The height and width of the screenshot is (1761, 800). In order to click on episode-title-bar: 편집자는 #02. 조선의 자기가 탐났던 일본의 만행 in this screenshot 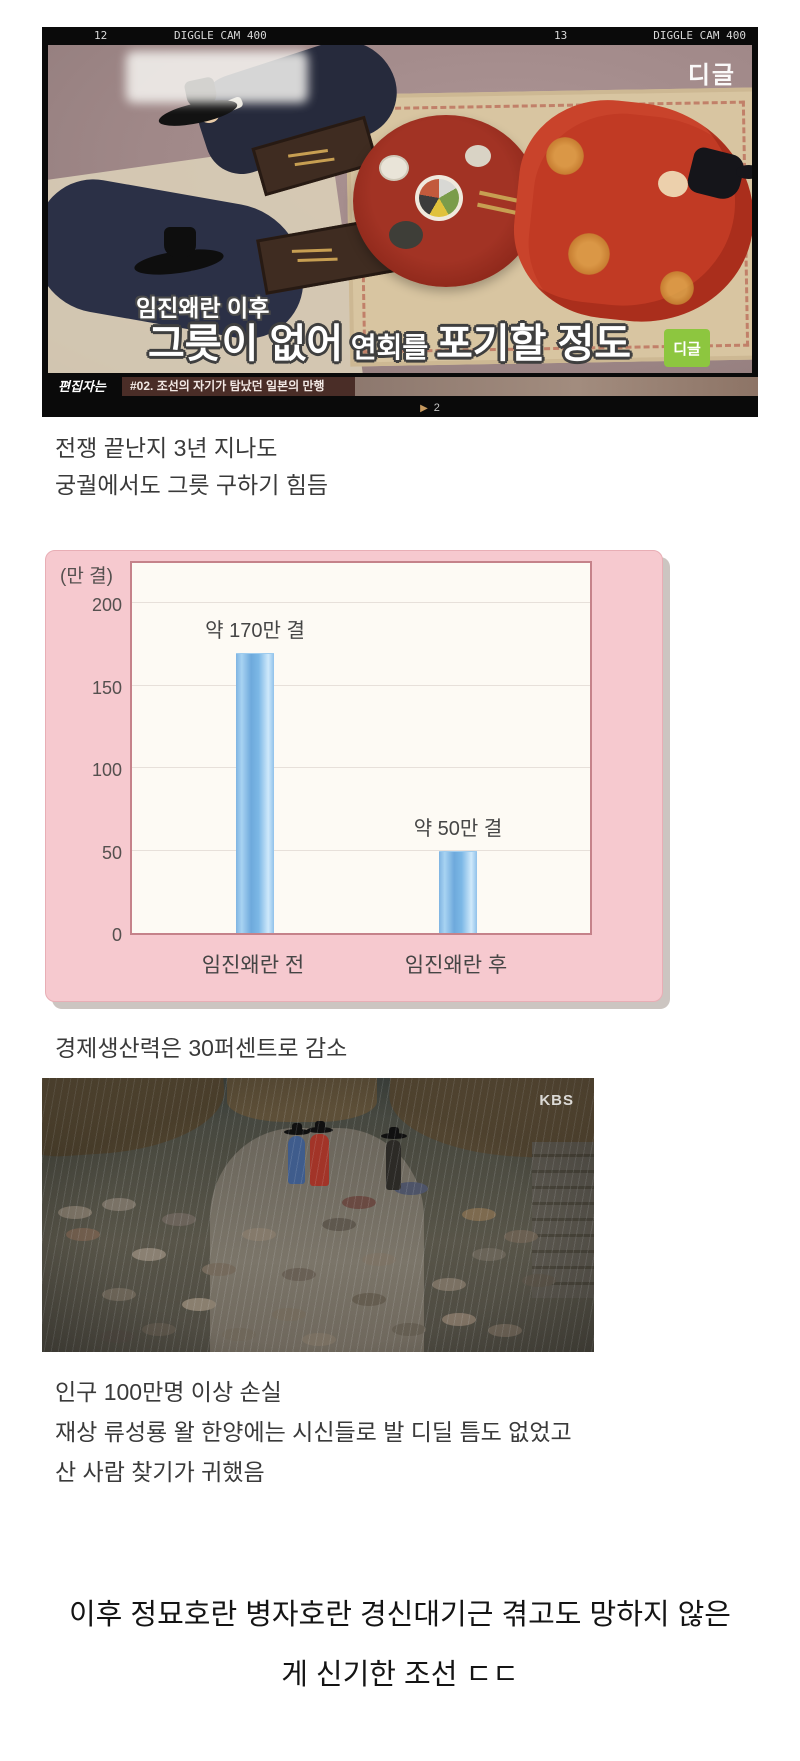, I will do `click(400, 386)`.